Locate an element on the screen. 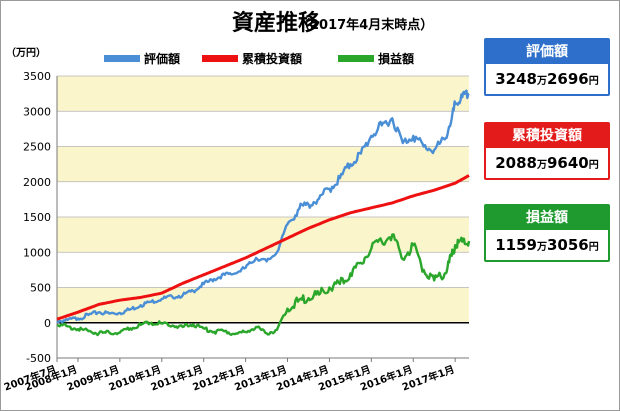  callout-valuation-label: 評価額 is located at coordinates (547, 52).